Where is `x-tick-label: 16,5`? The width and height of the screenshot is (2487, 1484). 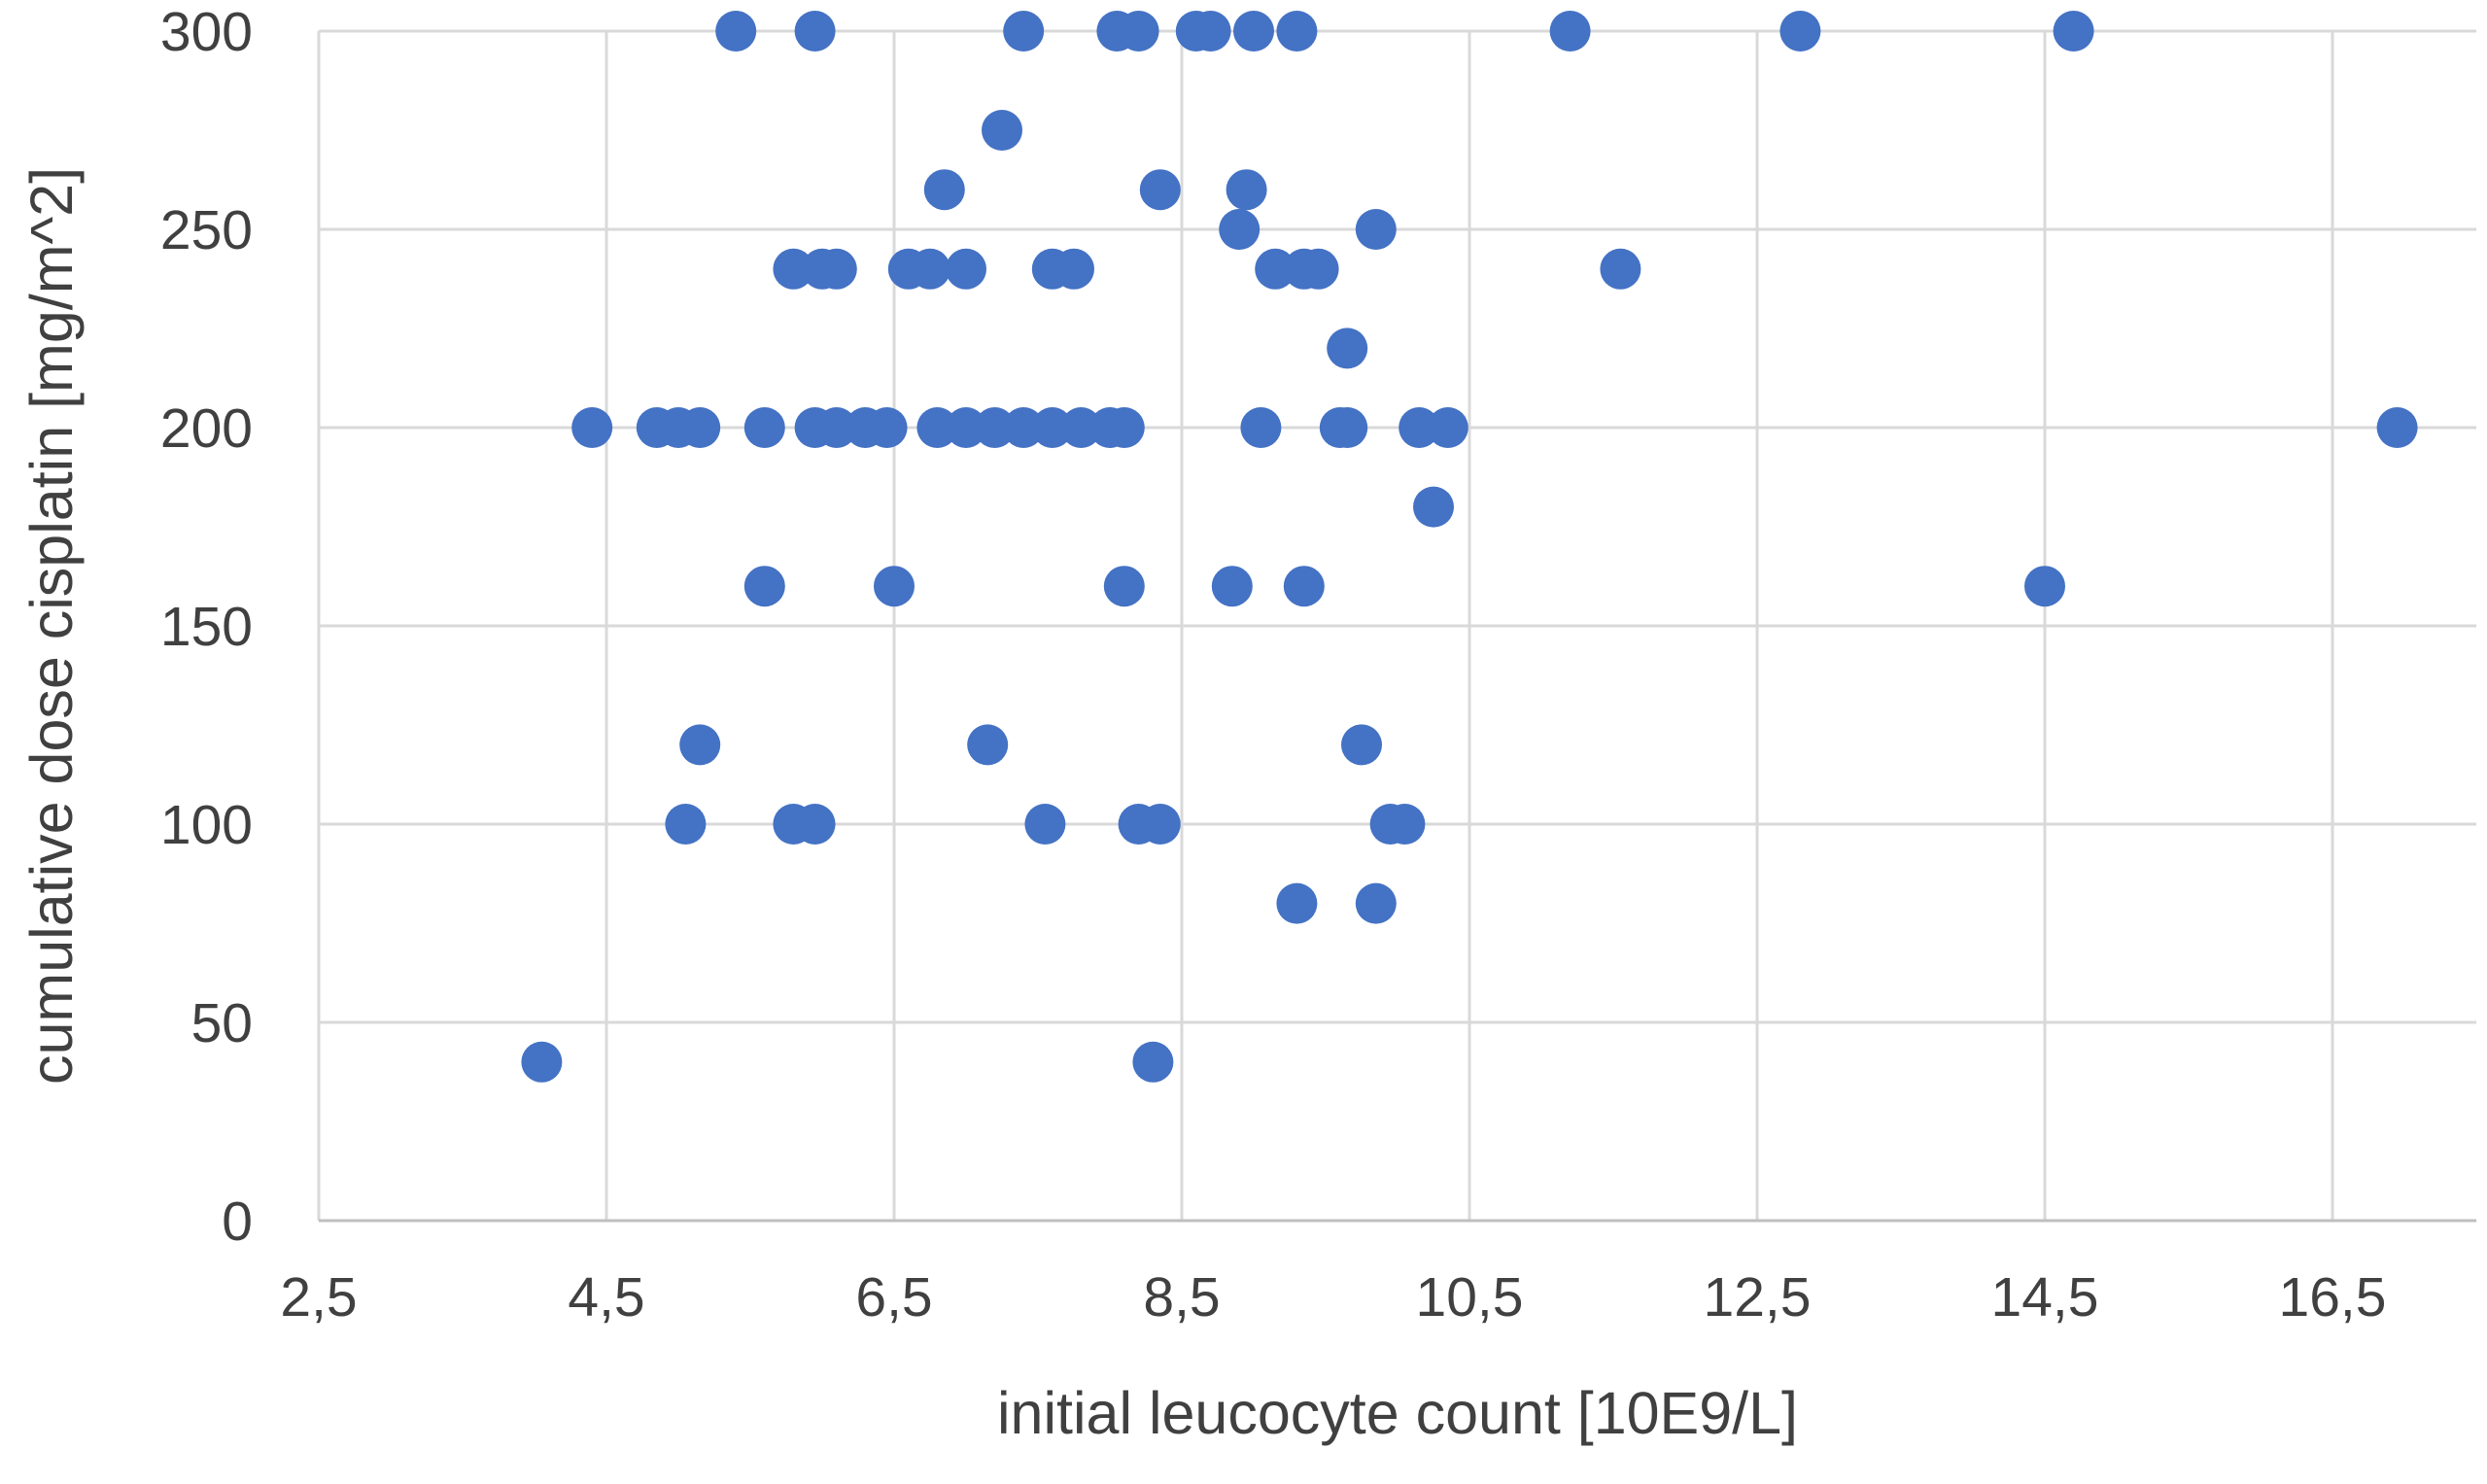 x-tick-label: 16,5 is located at coordinates (2333, 1297).